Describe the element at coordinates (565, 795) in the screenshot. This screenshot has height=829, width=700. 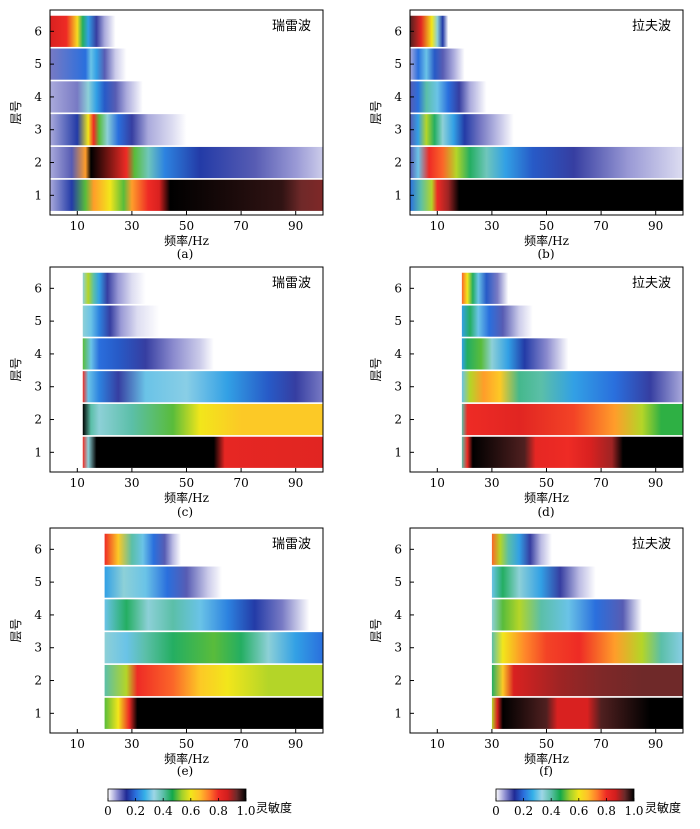
I see `colorbar-right-gradient` at that location.